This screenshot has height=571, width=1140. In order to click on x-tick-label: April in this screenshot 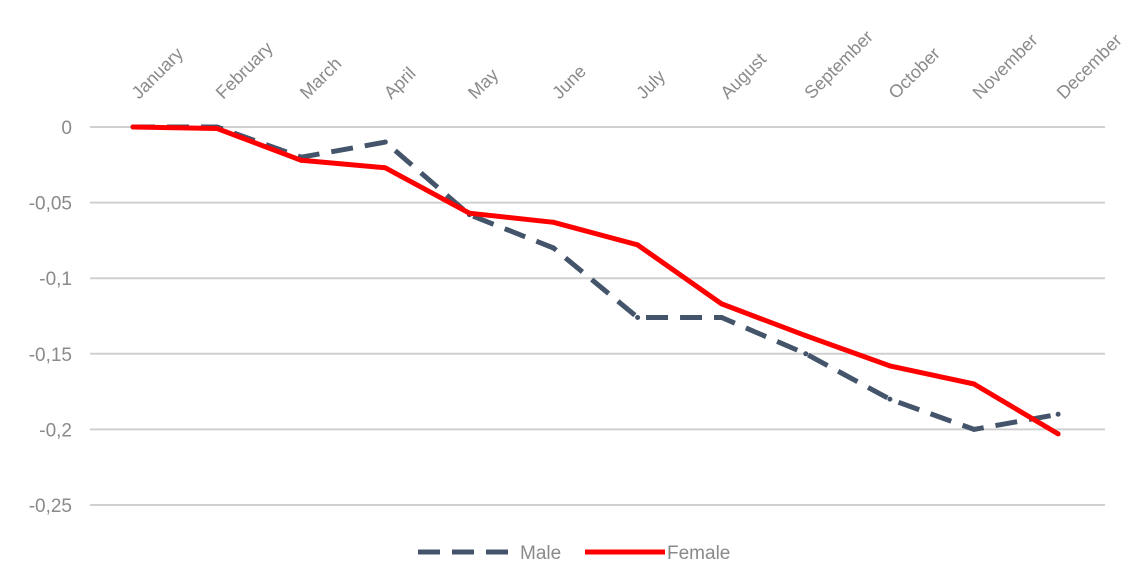, I will do `click(400, 83)`.